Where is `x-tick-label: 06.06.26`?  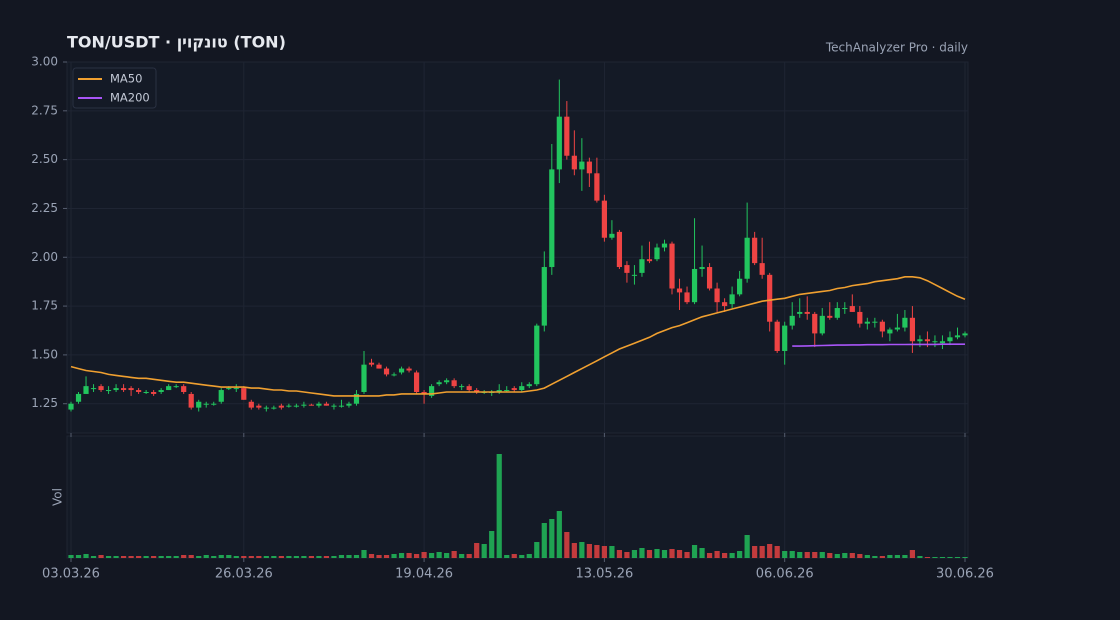 x-tick-label: 06.06.26 is located at coordinates (785, 574).